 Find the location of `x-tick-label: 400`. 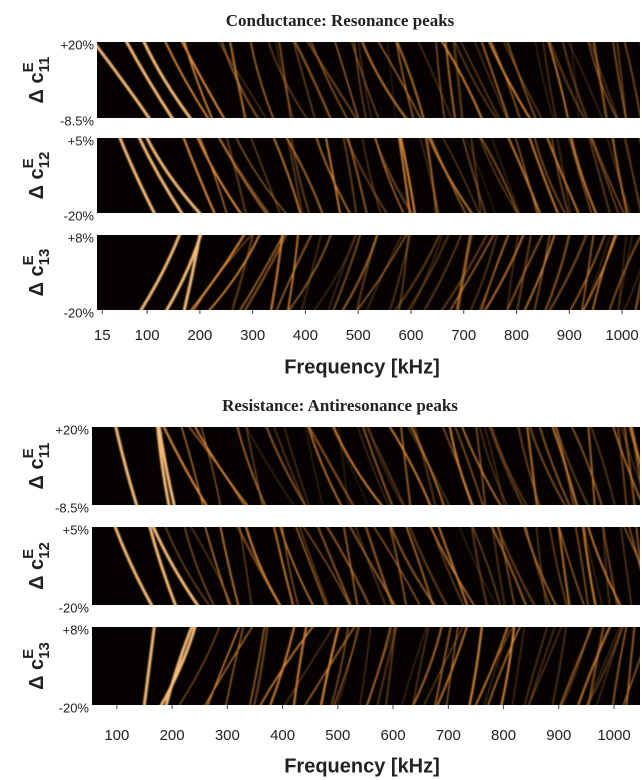

x-tick-label: 400 is located at coordinates (305, 335).